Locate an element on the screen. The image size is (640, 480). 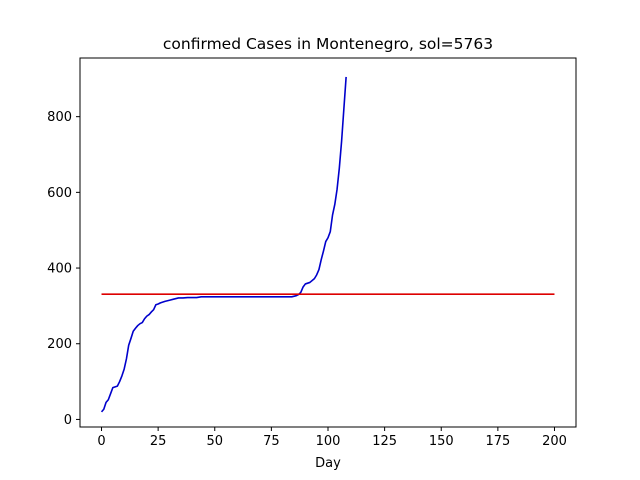
x-tick-label: 100 is located at coordinates (328, 441).